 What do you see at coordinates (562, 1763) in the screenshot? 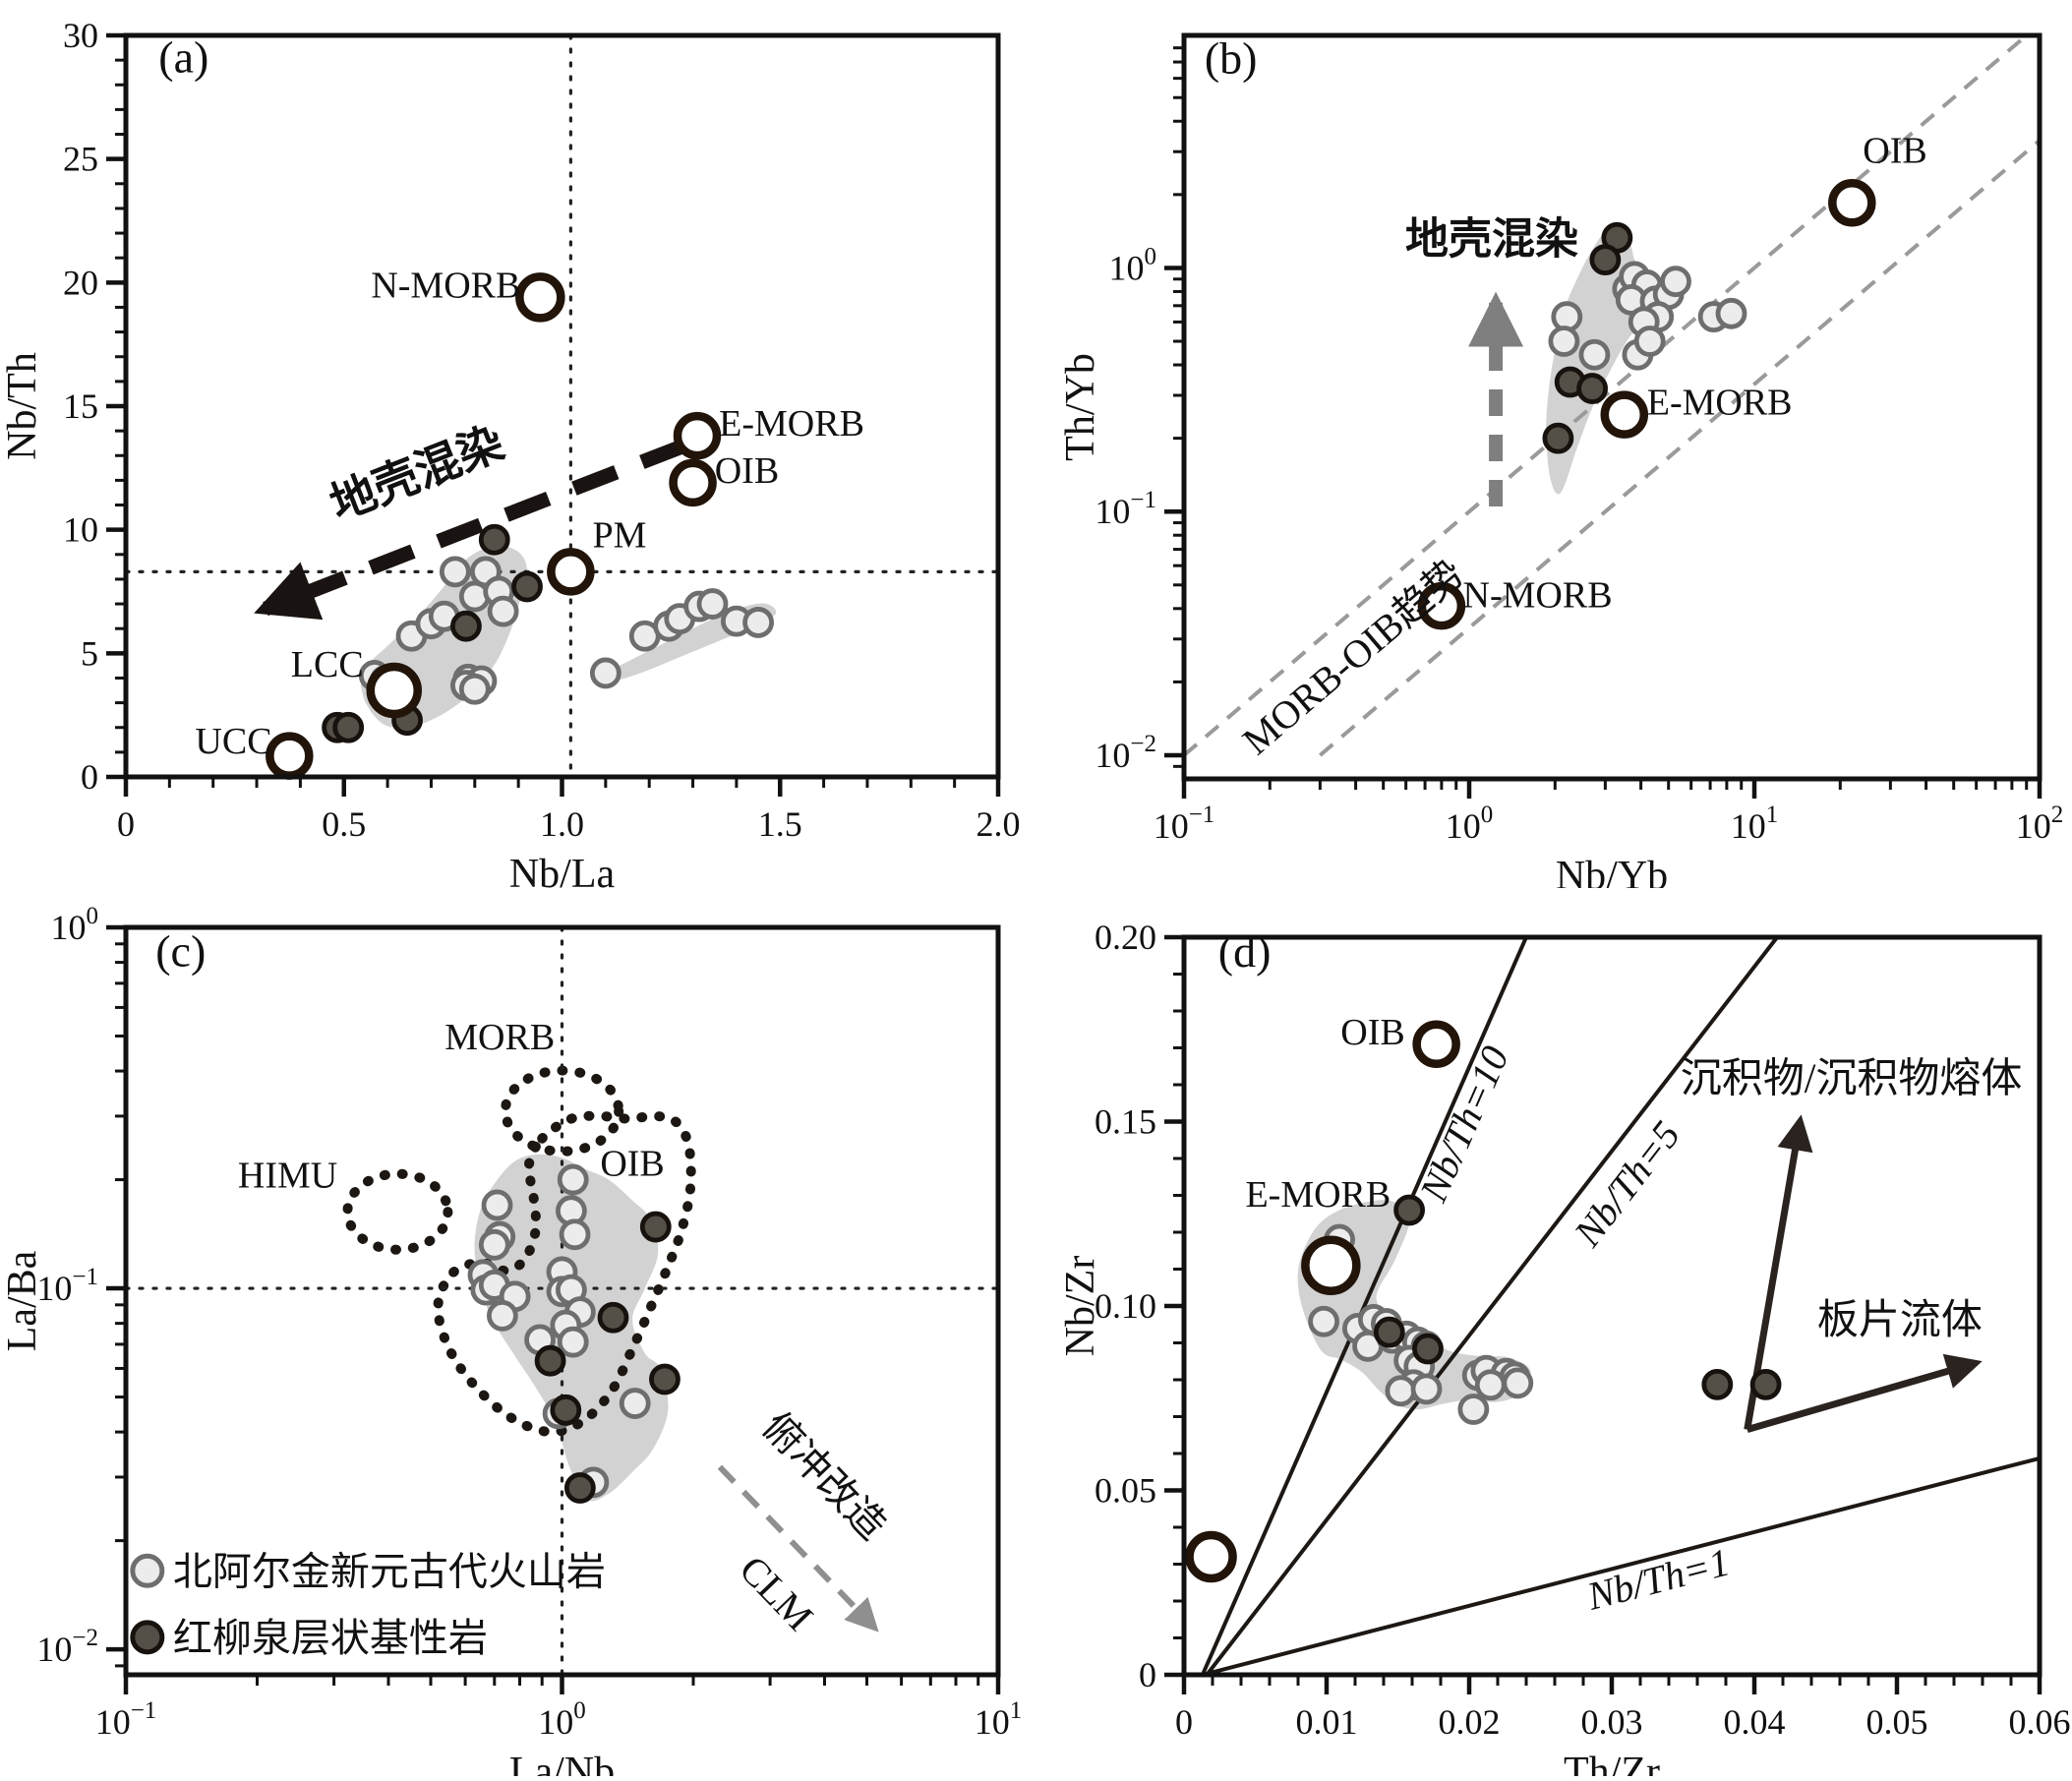
I see `x-axis-title: La/Nb` at bounding box center [562, 1763].